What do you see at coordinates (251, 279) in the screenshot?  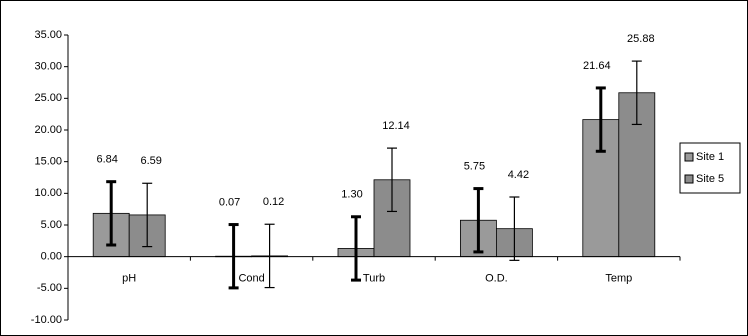 I see `x-tick-label: Cond` at bounding box center [251, 279].